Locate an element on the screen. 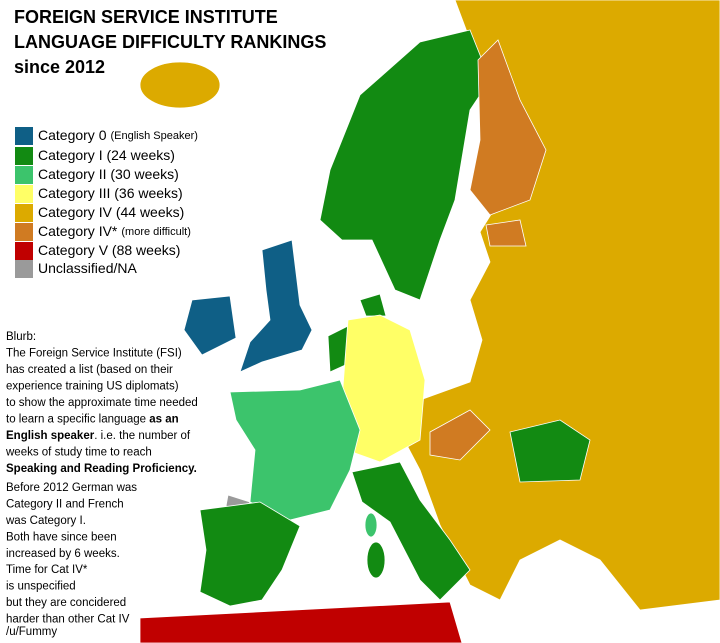 The height and width of the screenshot is (643, 720). legend-text: Category III (36 weeks) is located at coordinates (110, 193).